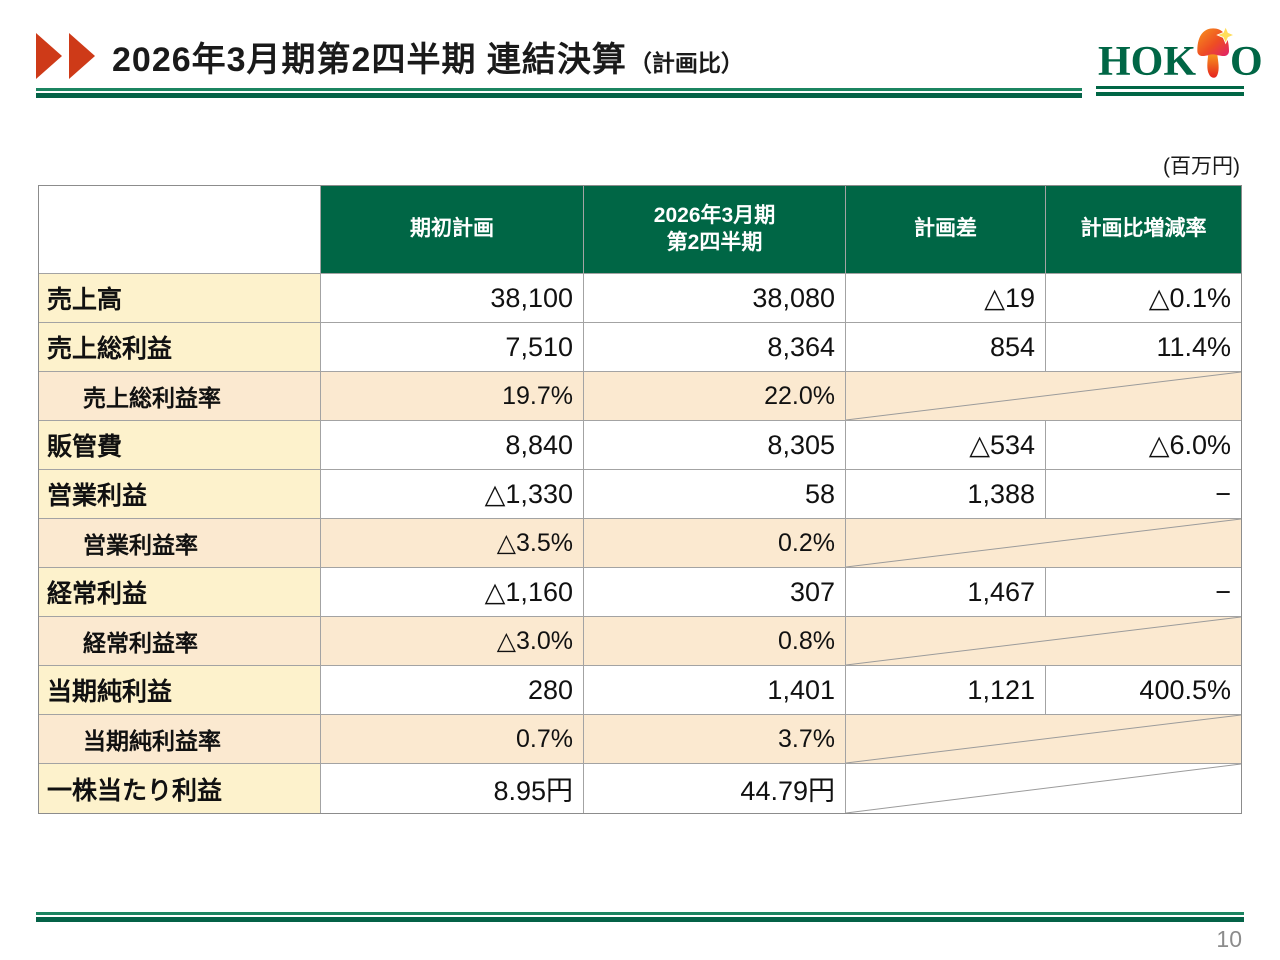 This screenshot has height=960, width=1280. Describe the element at coordinates (559, 93) in the screenshot. I see `title-divider` at that location.